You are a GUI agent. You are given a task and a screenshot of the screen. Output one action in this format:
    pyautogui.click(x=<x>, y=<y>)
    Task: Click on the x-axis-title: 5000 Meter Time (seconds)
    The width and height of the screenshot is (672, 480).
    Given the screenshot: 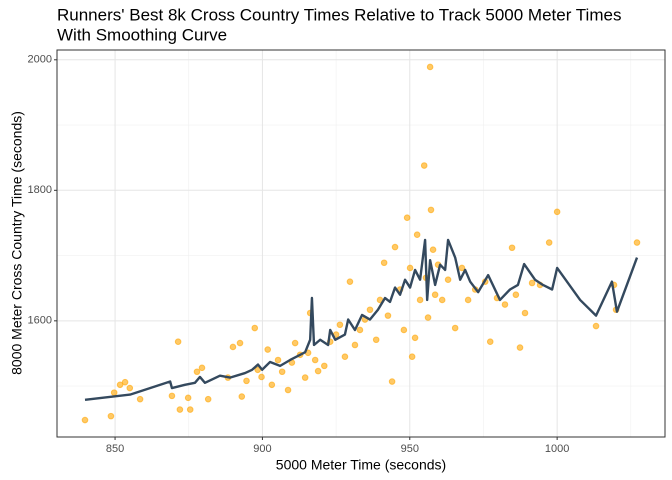 What is the action you would take?
    pyautogui.click(x=361, y=465)
    